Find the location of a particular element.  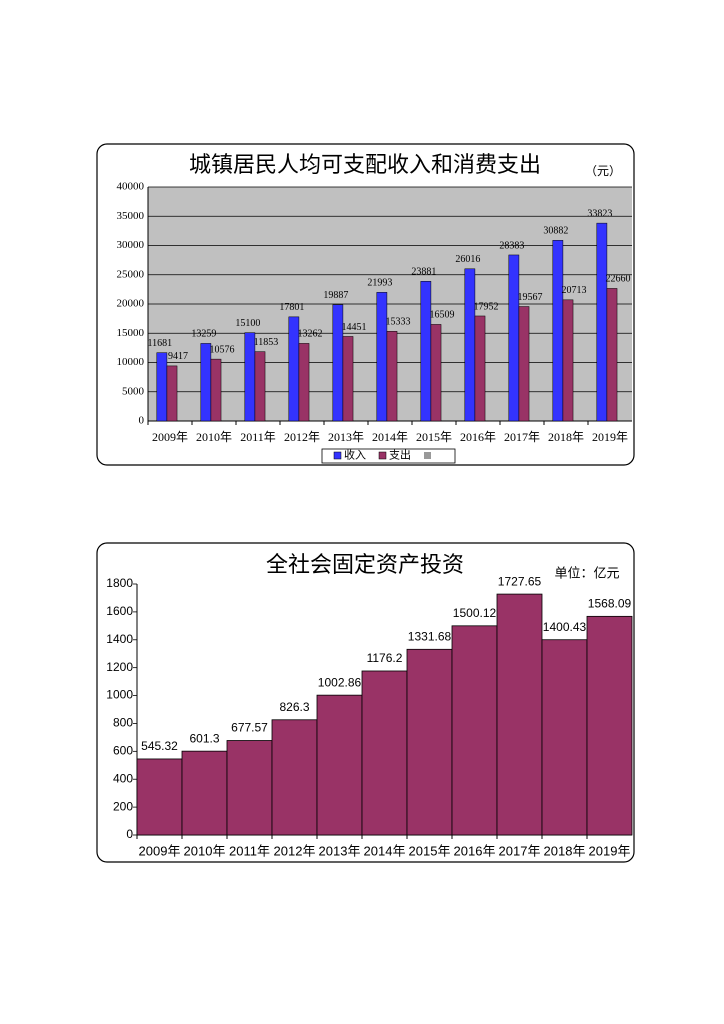

value-label: 26016 is located at coordinates (467, 259).